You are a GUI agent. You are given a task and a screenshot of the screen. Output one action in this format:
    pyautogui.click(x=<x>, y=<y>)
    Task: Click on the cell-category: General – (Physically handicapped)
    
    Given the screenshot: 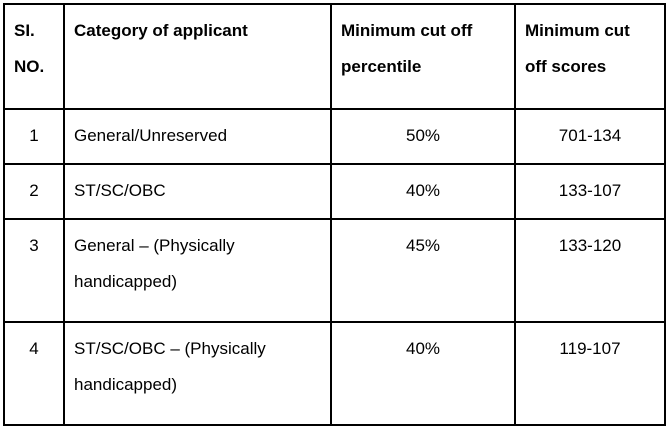 What is the action you would take?
    pyautogui.click(x=197, y=270)
    